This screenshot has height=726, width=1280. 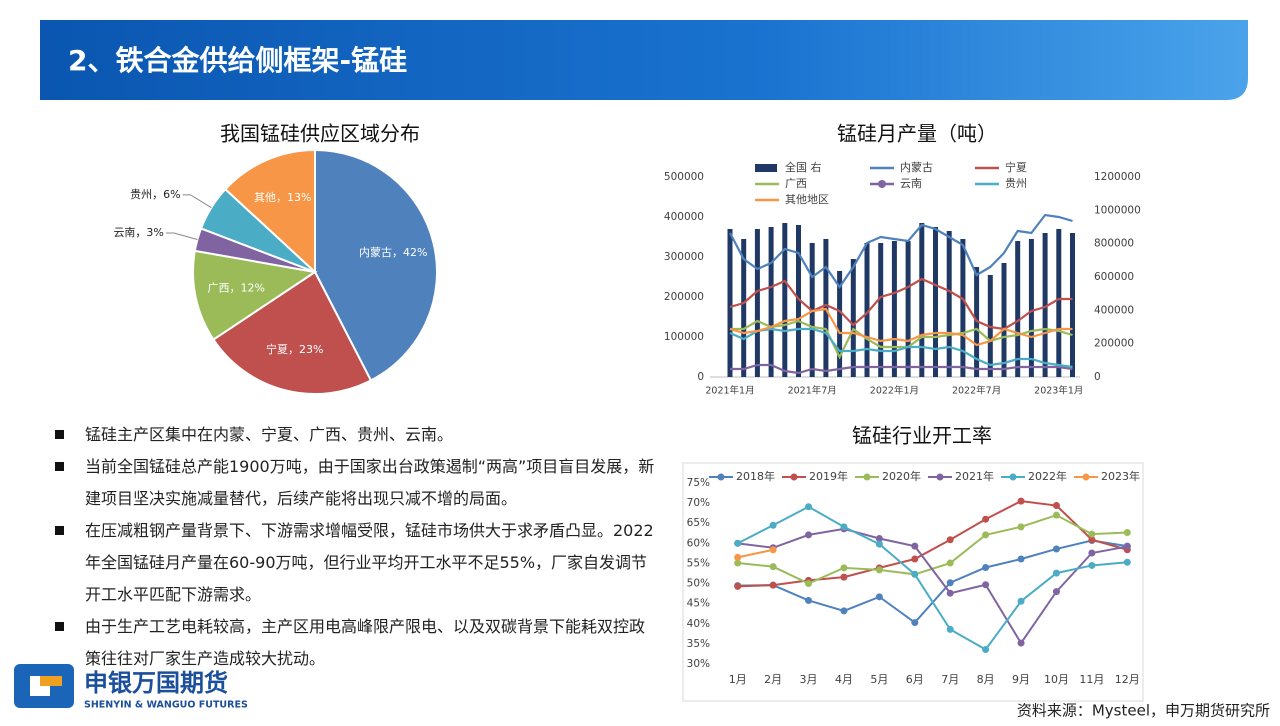 I want to click on y2-tick-label: 1200000, so click(x=1117, y=177).